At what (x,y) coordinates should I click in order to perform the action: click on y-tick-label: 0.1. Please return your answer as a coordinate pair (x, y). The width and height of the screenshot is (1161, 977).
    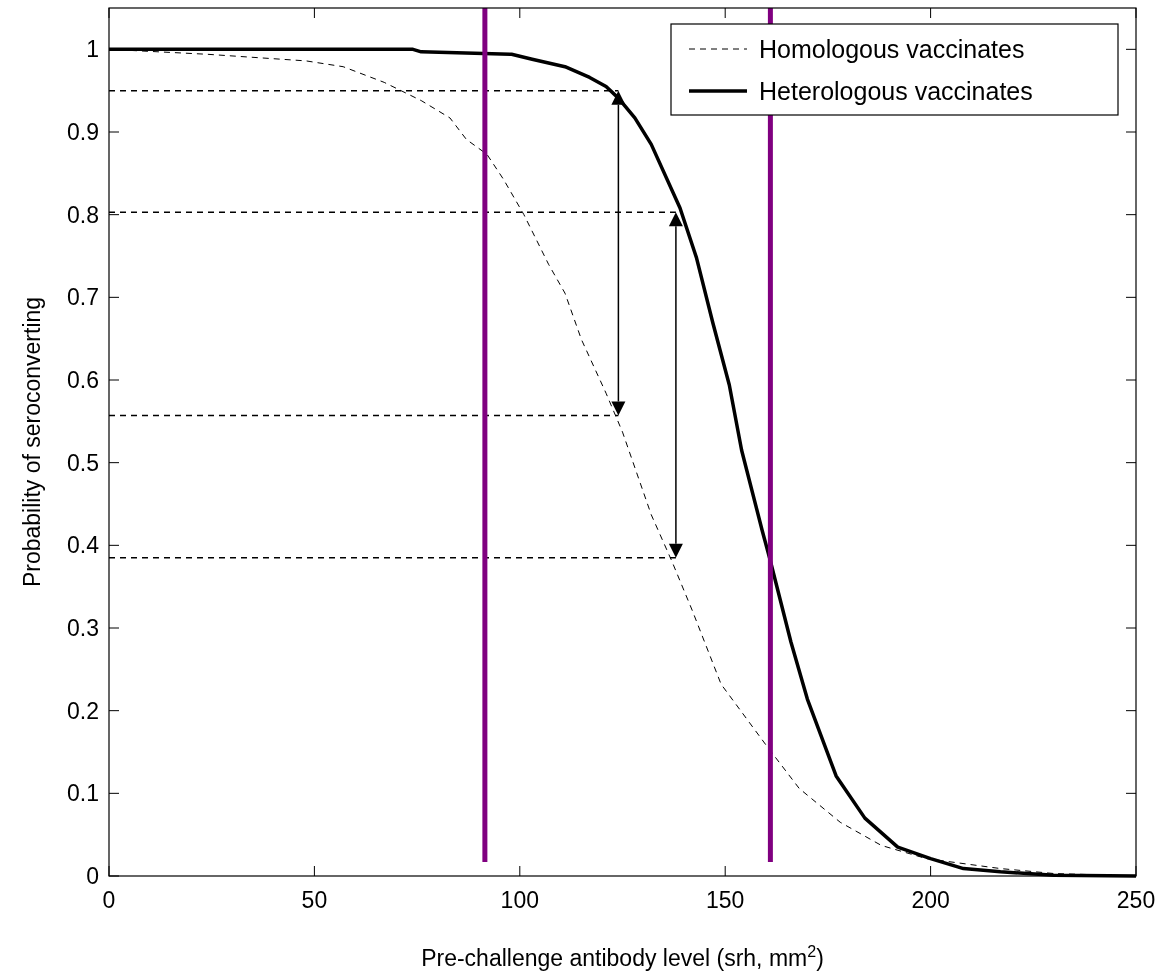
    Looking at the image, I should click on (83, 793).